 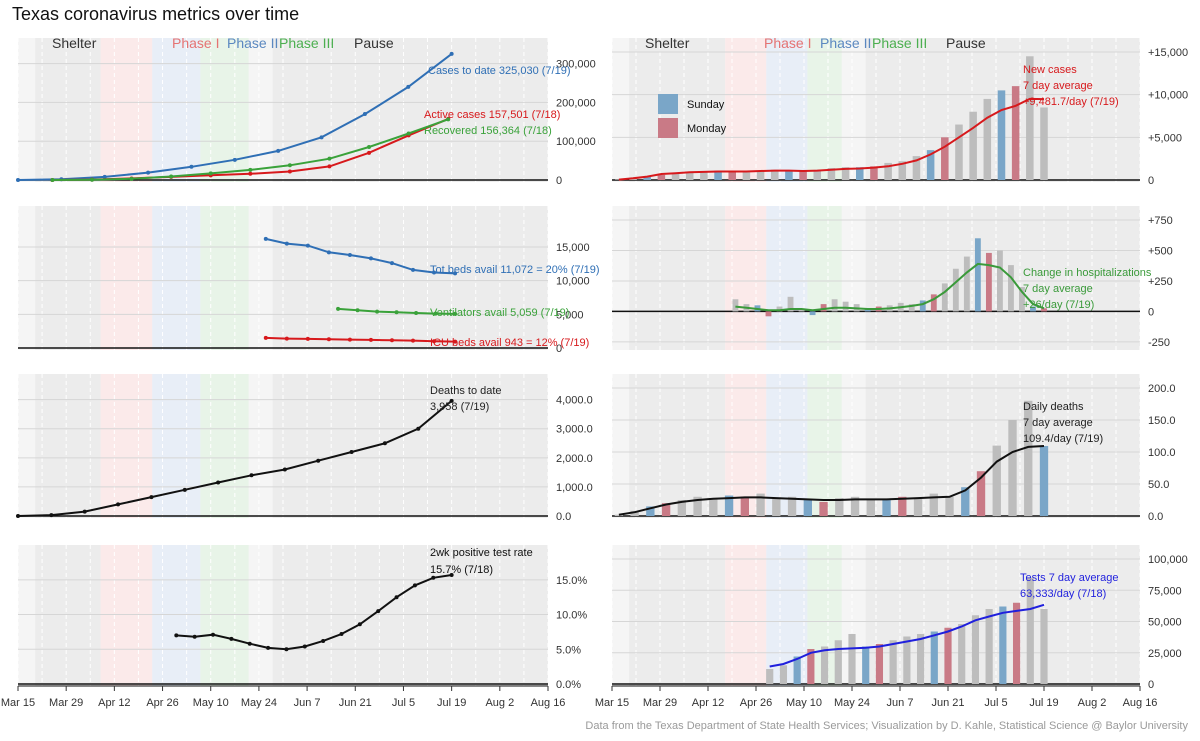 What do you see at coordinates (706, 105) in the screenshot?
I see `legend-label: Sunday` at bounding box center [706, 105].